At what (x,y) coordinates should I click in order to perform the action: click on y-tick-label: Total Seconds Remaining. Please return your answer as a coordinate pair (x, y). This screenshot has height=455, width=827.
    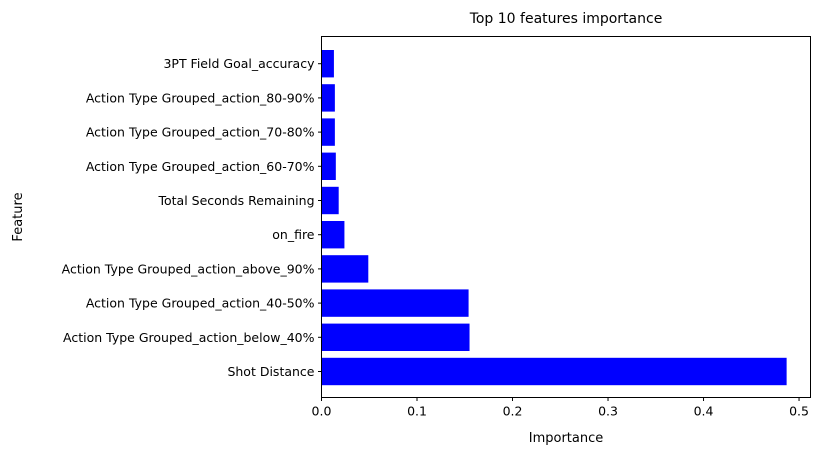
    Looking at the image, I should click on (235, 200).